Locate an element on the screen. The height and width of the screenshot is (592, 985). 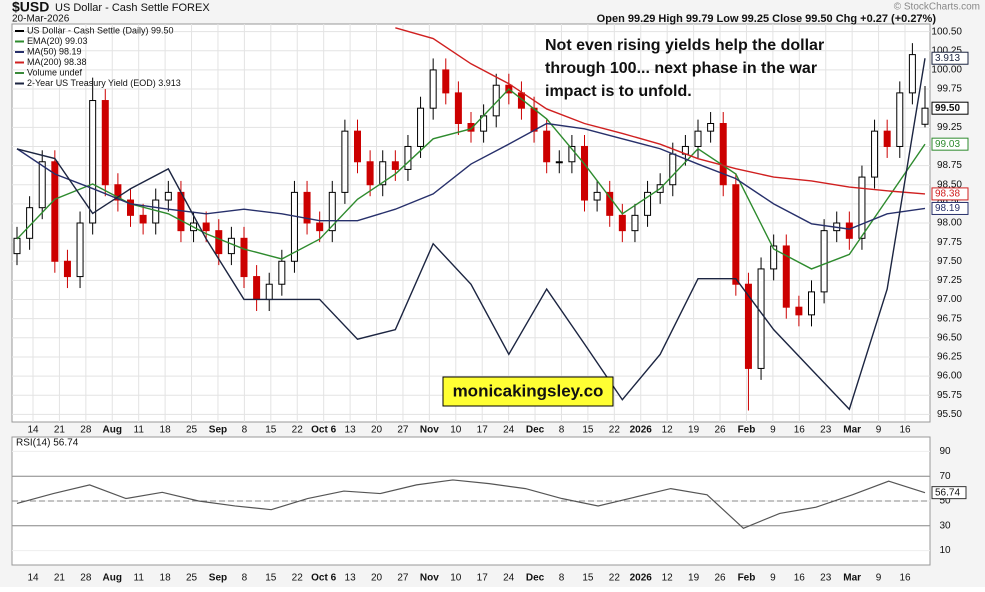
annotation: Not even rising yields help the dollar is located at coordinates (684, 45).